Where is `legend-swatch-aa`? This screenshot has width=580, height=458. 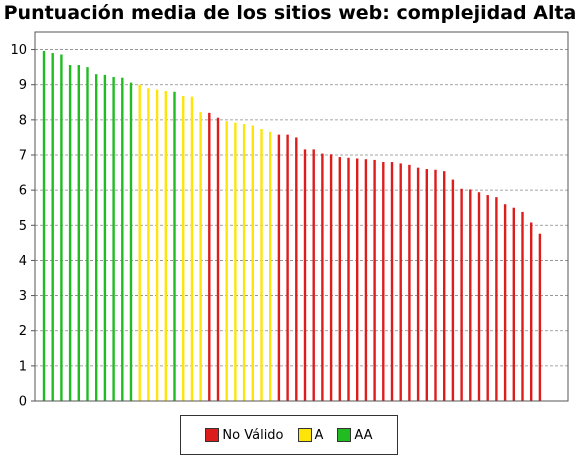
legend-swatch-aa is located at coordinates (344, 435).